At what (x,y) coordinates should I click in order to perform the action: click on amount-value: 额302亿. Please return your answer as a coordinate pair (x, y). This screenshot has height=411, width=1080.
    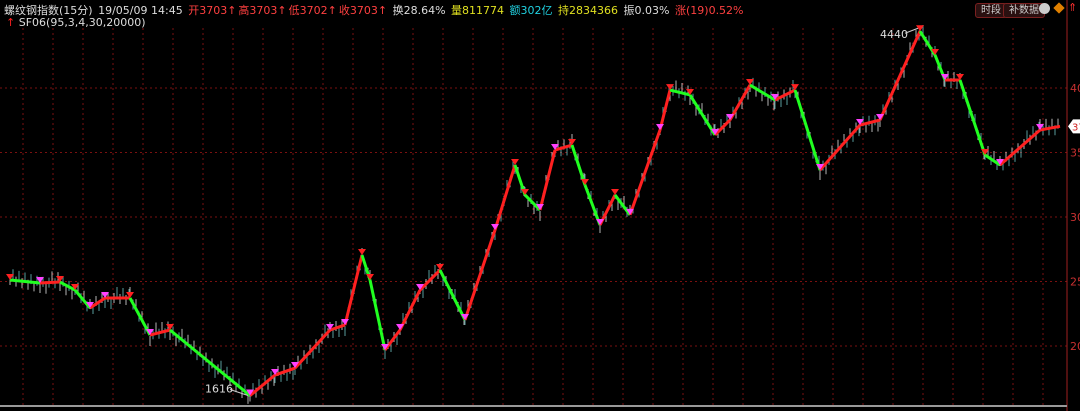
    Looking at the image, I should click on (531, 10).